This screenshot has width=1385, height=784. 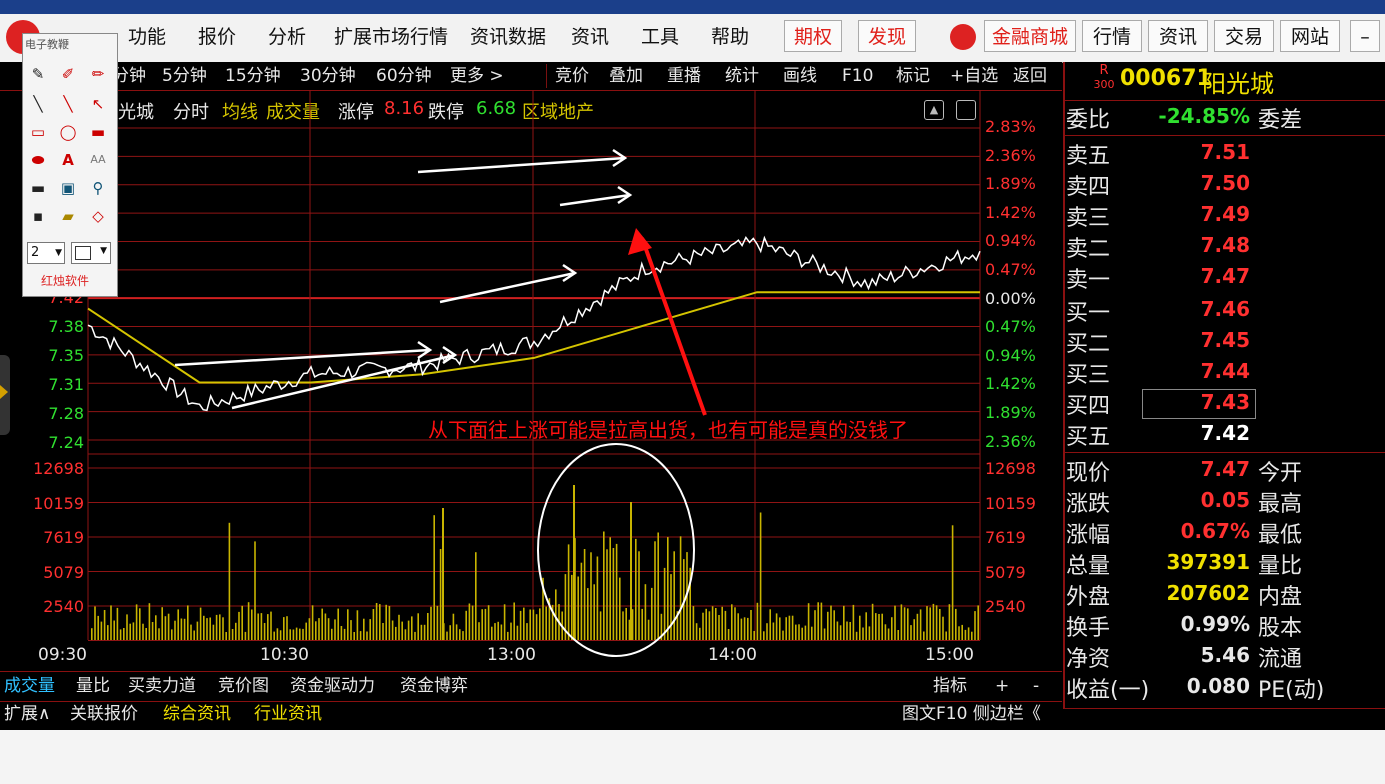 I want to click on pen-icon: ✐, so click(x=68, y=74).